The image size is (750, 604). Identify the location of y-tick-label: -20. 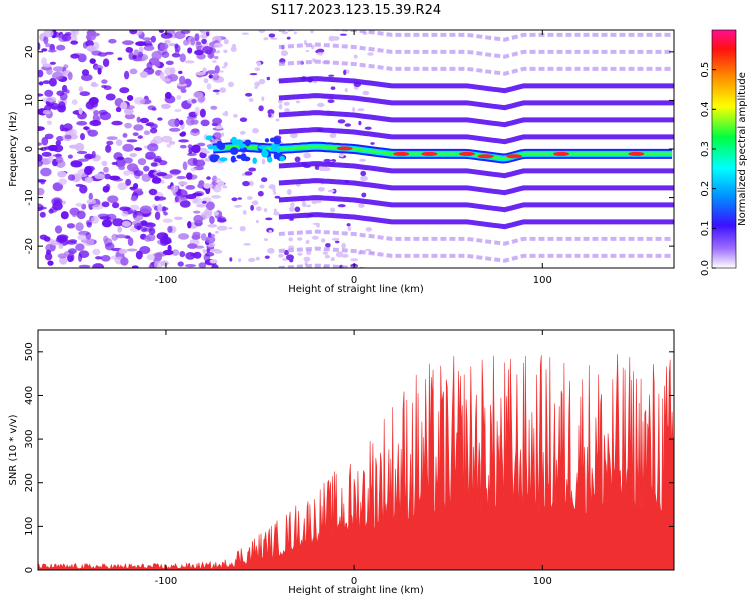
(29, 246).